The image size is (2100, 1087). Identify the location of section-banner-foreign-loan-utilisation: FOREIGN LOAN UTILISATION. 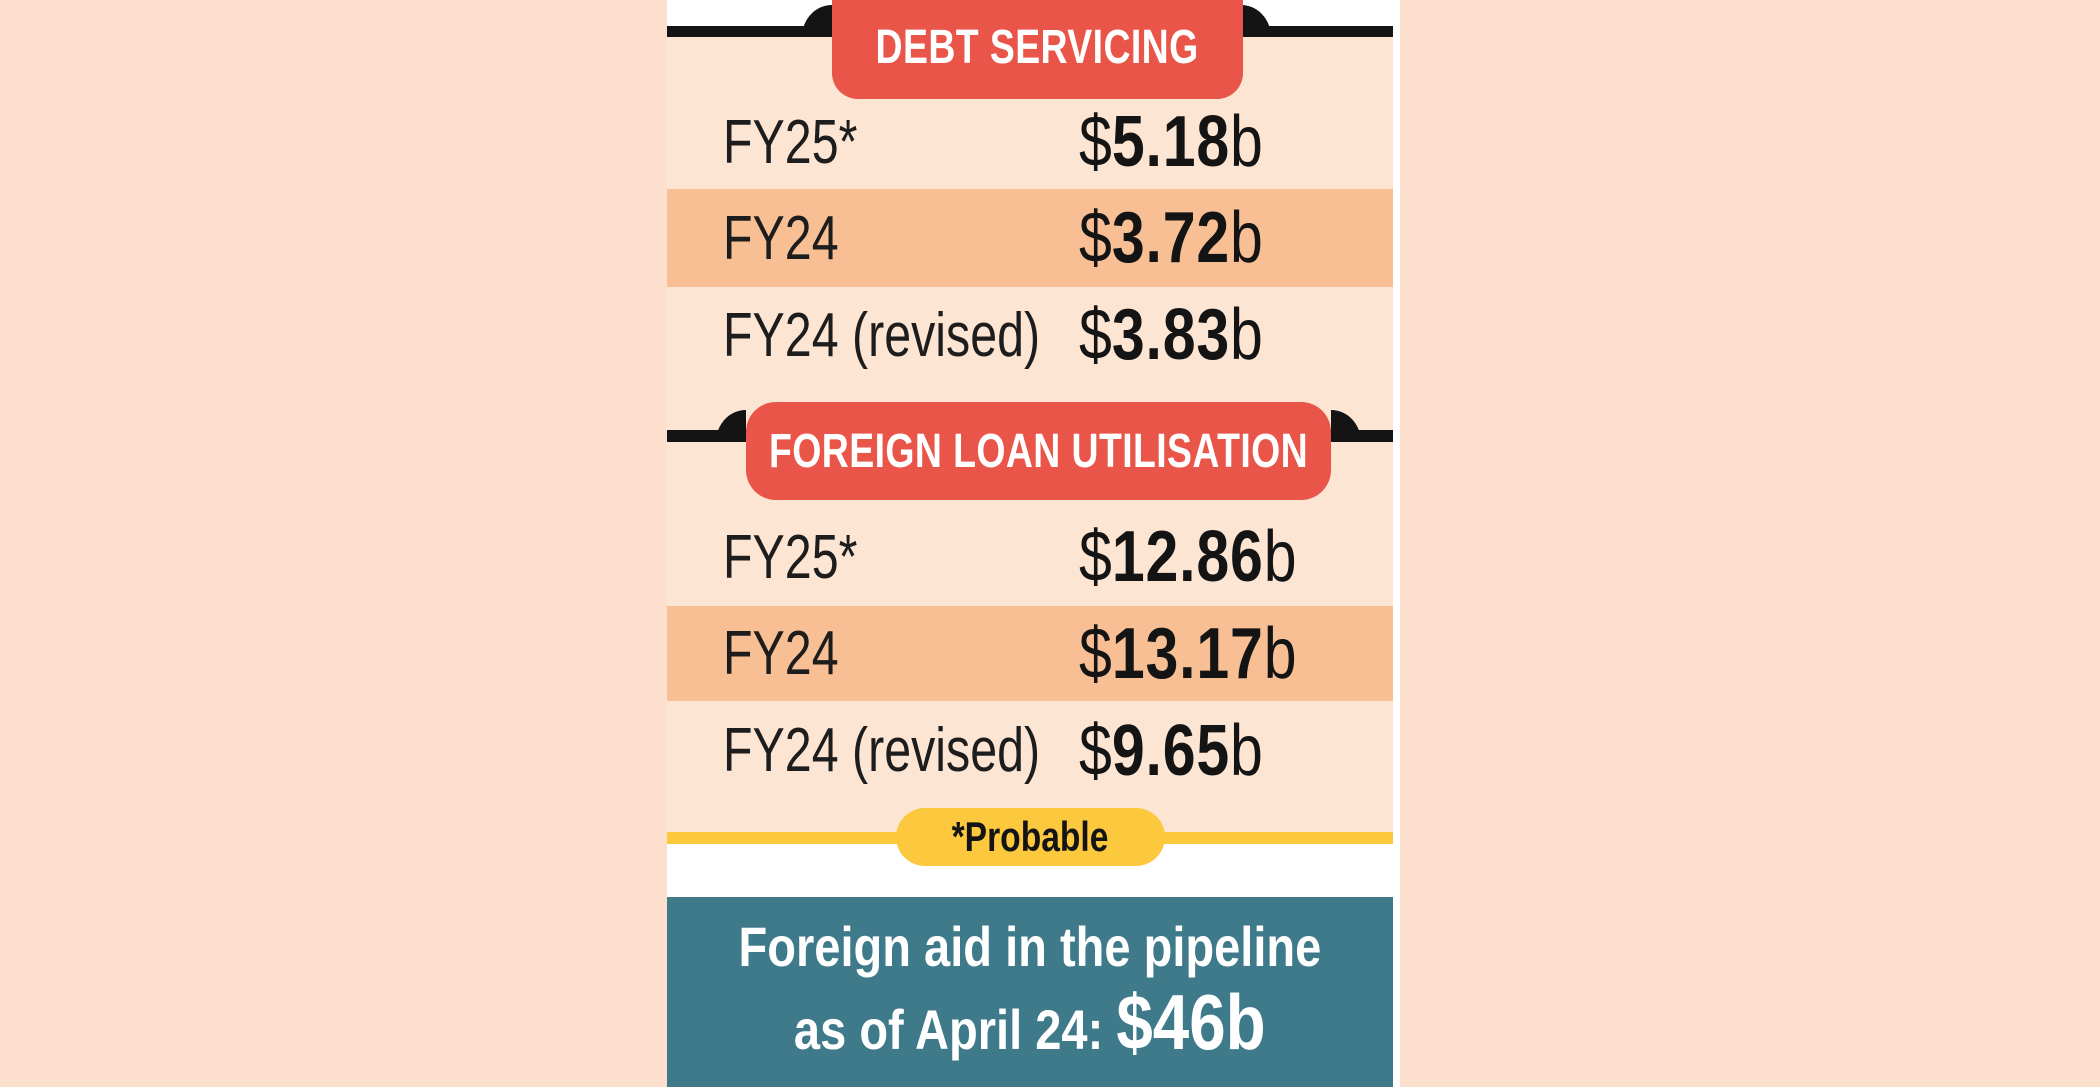
(1038, 451).